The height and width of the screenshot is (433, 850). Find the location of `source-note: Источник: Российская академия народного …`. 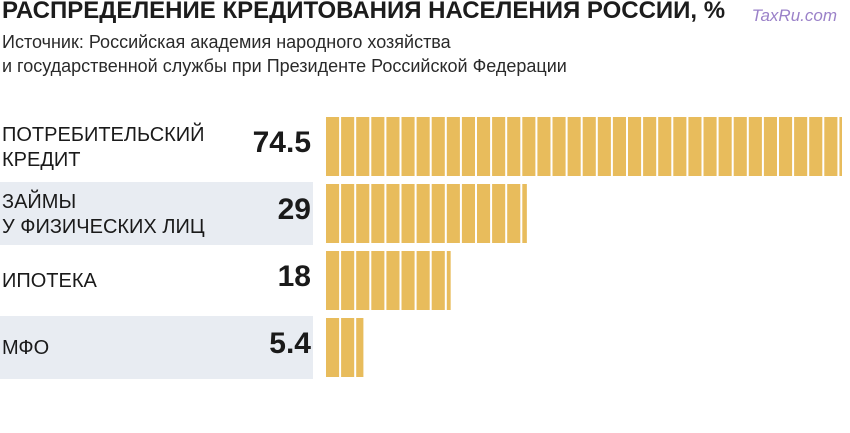

source-note: Источник: Российская академия народного … is located at coordinates (284, 54).